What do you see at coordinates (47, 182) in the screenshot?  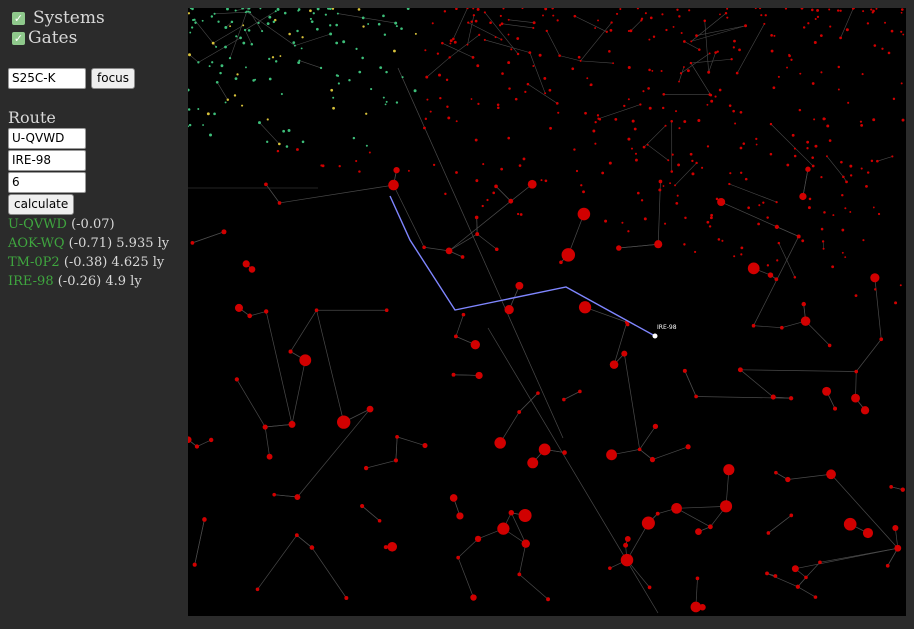 I see `route-jumps-input: 6` at bounding box center [47, 182].